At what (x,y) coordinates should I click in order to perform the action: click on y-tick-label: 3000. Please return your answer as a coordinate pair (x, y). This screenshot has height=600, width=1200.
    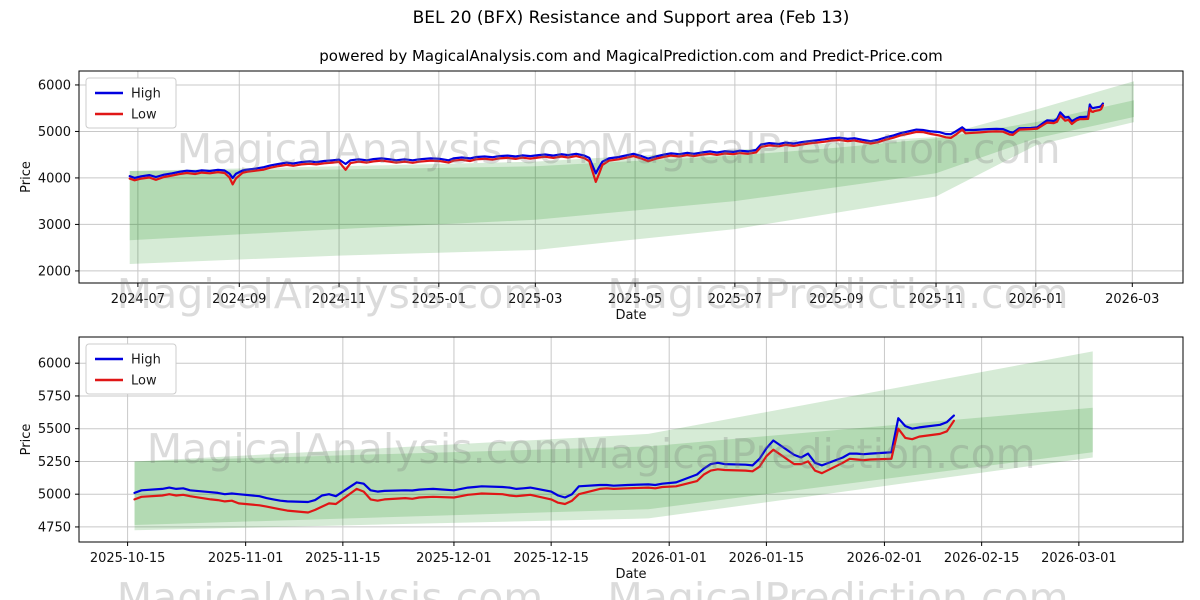
    Looking at the image, I should click on (54, 225).